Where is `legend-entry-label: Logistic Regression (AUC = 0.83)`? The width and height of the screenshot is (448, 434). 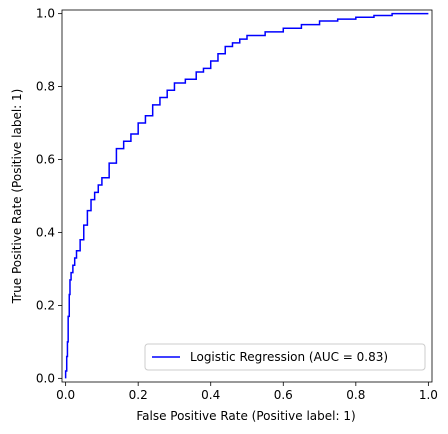 legend-entry-label: Logistic Regression (AUC = 0.83) is located at coordinates (289, 357).